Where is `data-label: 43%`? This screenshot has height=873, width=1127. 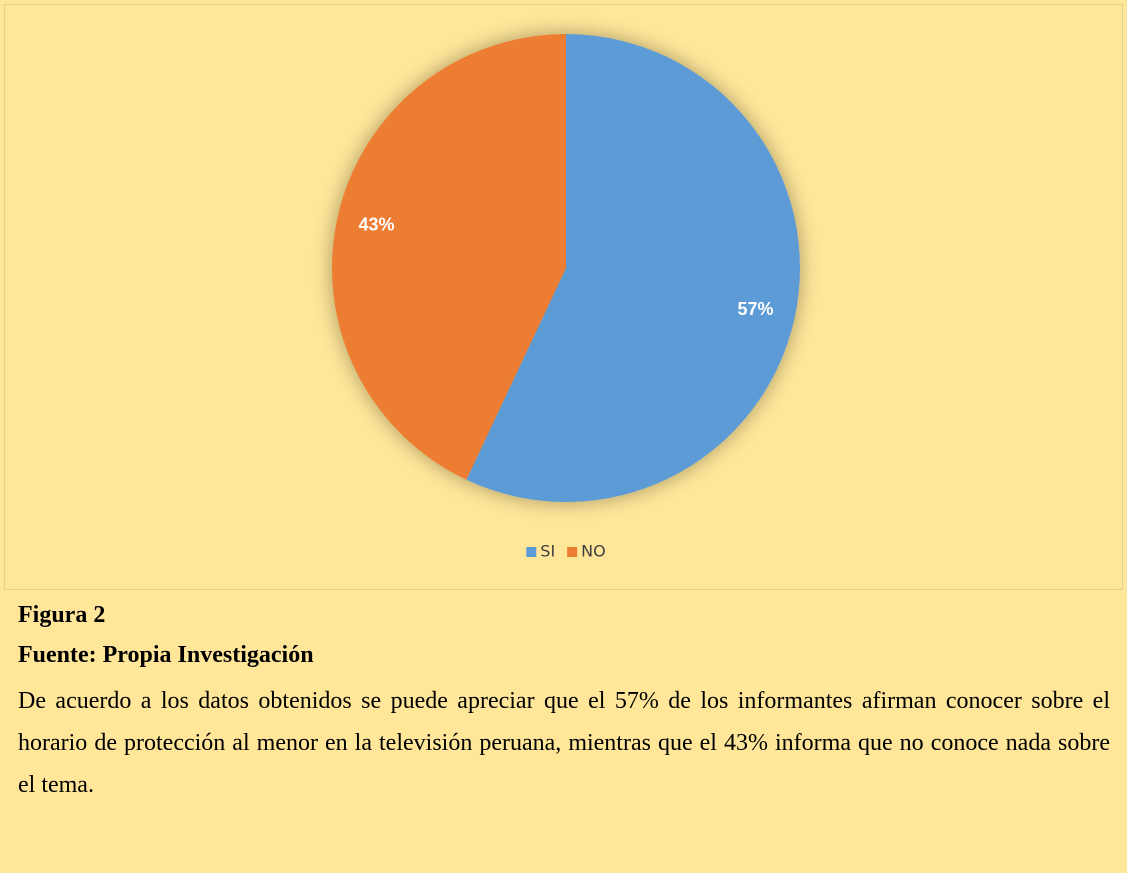 data-label: 43% is located at coordinates (376, 224).